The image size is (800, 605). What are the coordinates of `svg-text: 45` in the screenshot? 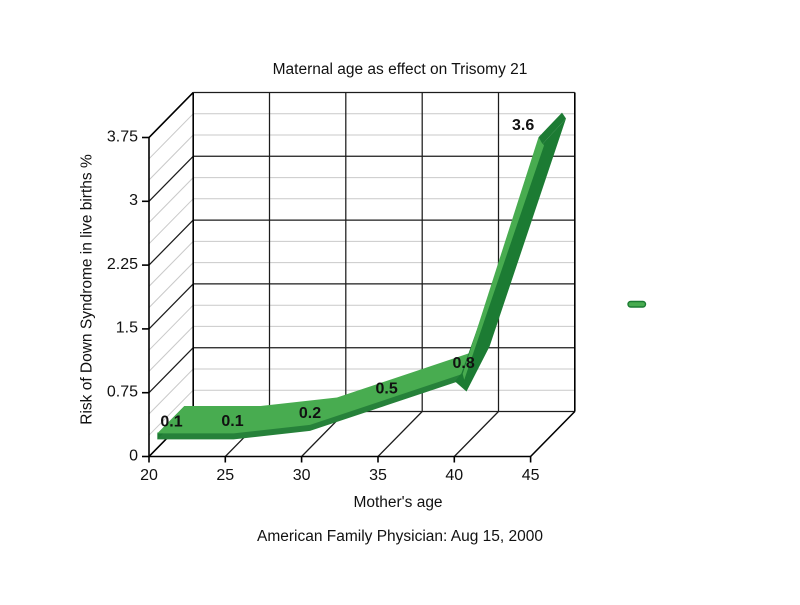 It's located at (531, 475).